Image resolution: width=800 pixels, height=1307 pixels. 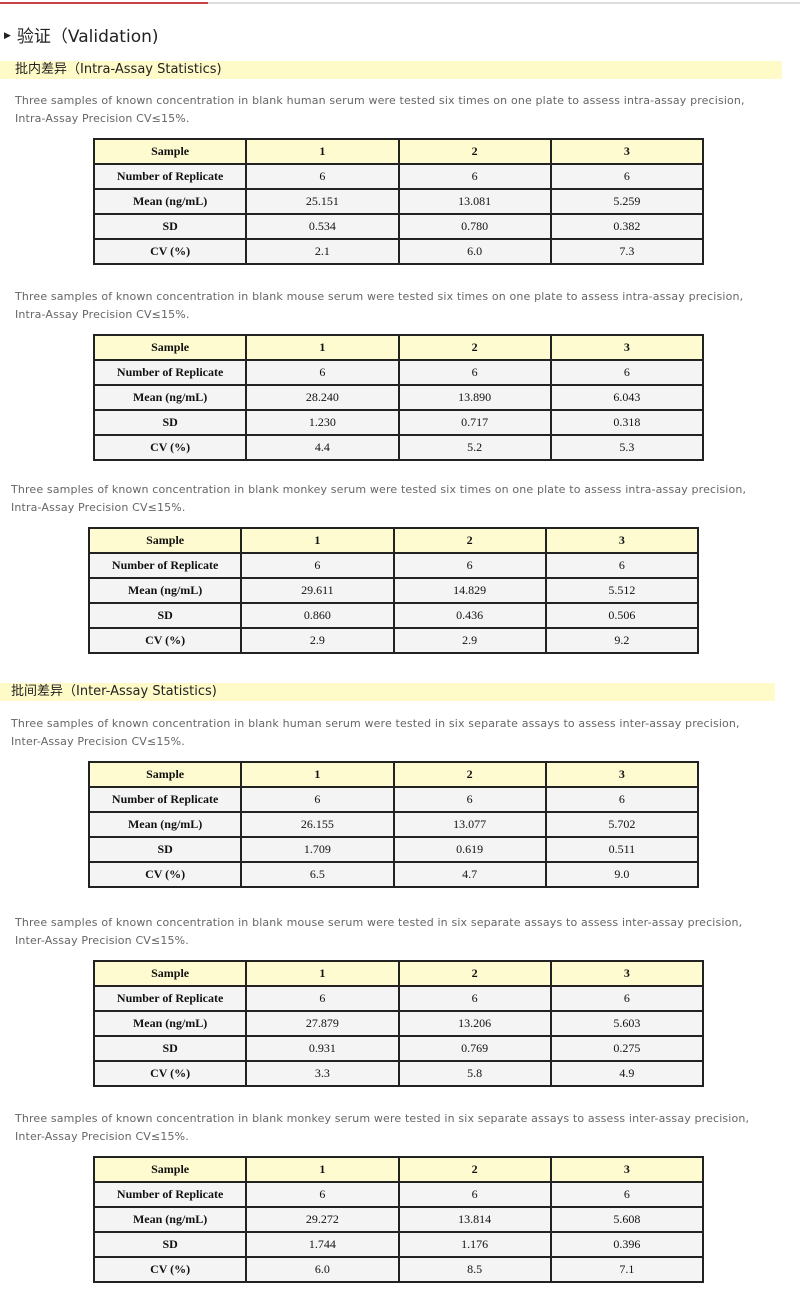 I want to click on table-cell: 5.603, so click(x=627, y=1023).